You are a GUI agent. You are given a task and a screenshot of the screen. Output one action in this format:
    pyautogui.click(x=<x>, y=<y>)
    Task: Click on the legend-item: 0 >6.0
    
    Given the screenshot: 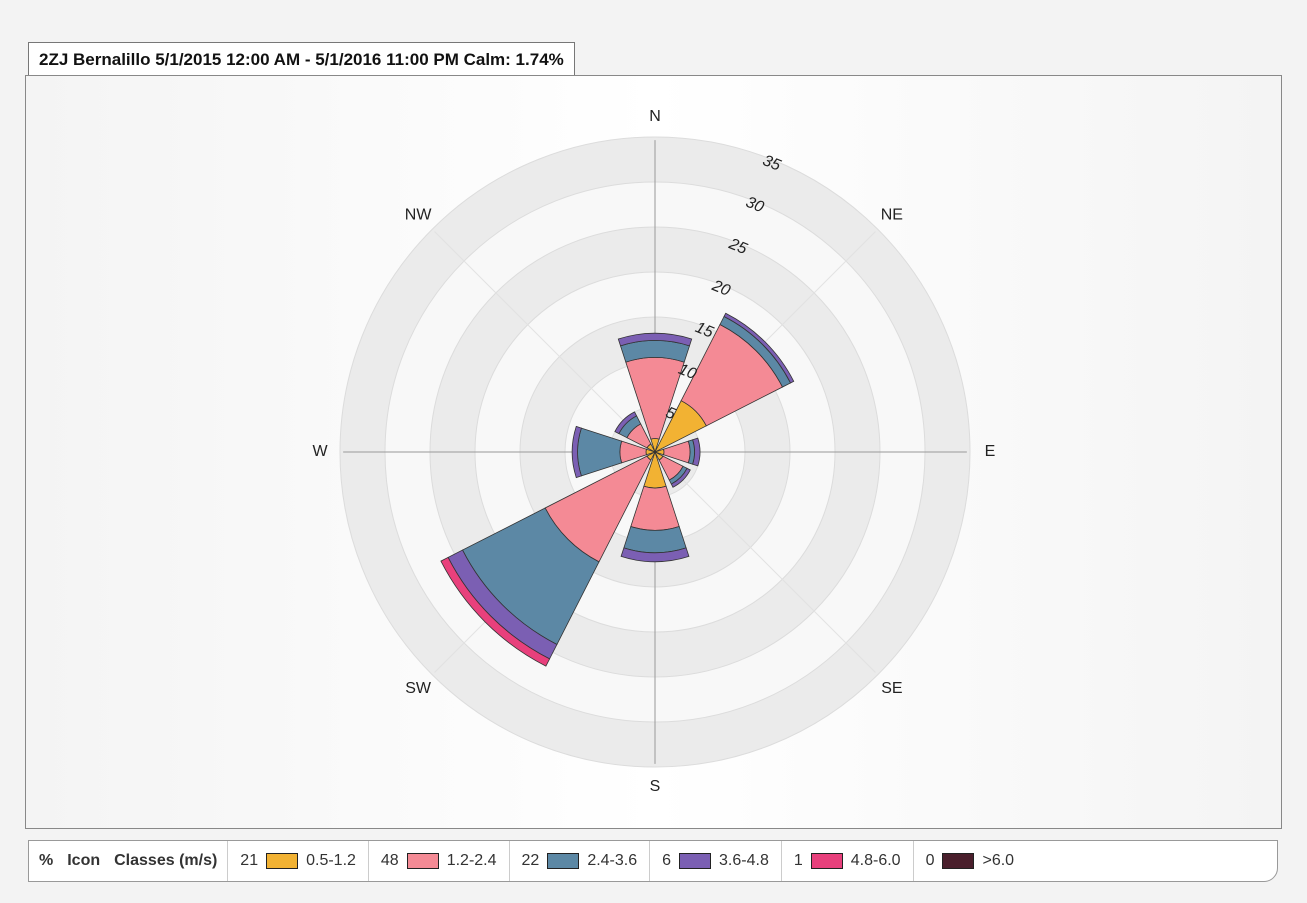 What is the action you would take?
    pyautogui.click(x=970, y=861)
    